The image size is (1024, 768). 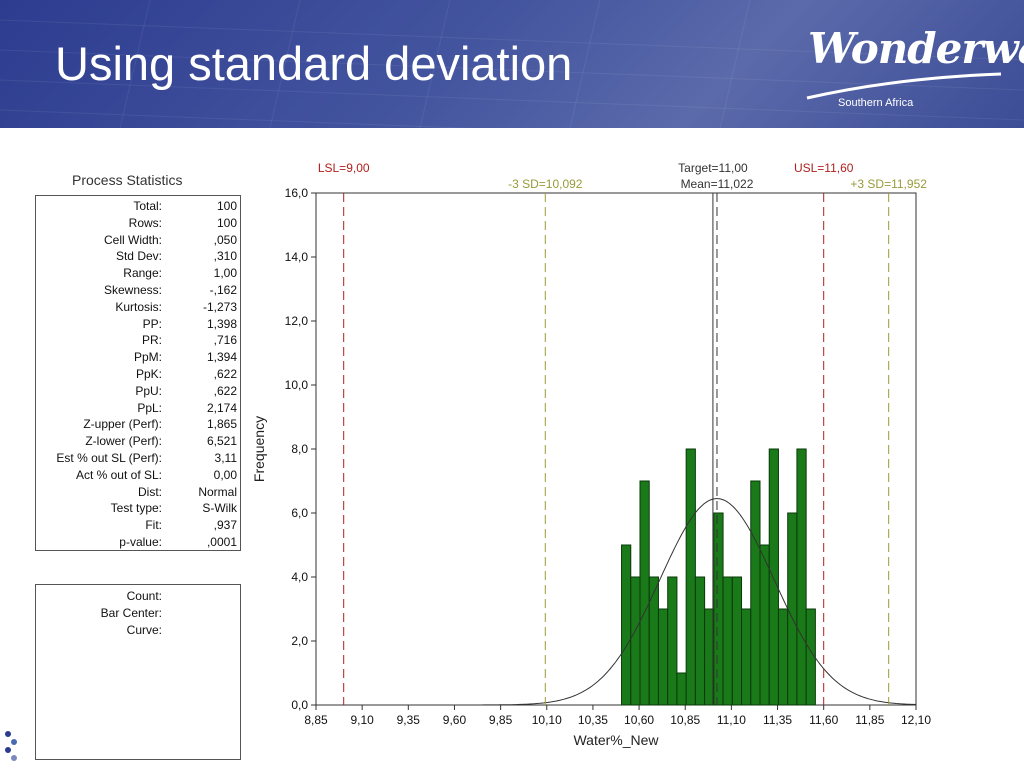 I want to click on x-tick-label: 11,85, so click(x=869, y=720).